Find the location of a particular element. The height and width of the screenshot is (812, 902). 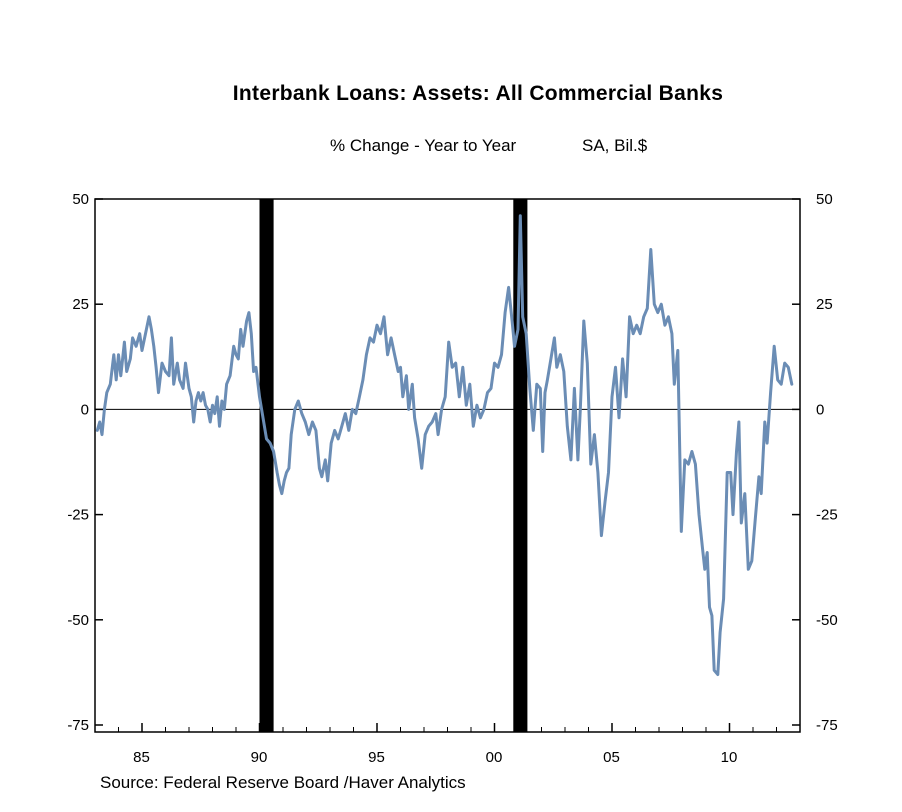

x-tick-label: 95 is located at coordinates (376, 757).